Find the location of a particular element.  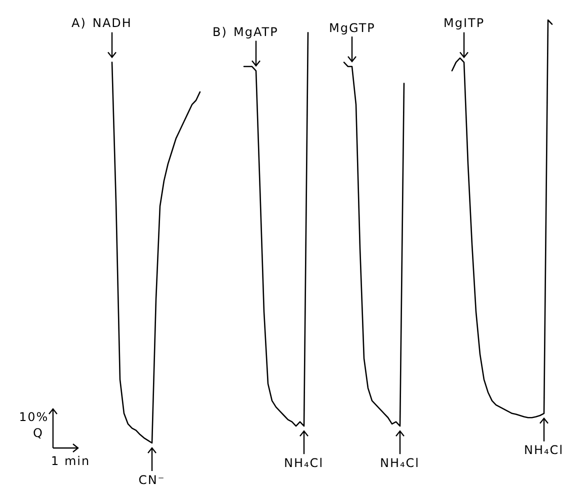

text: 10% is located at coordinates (34, 417).